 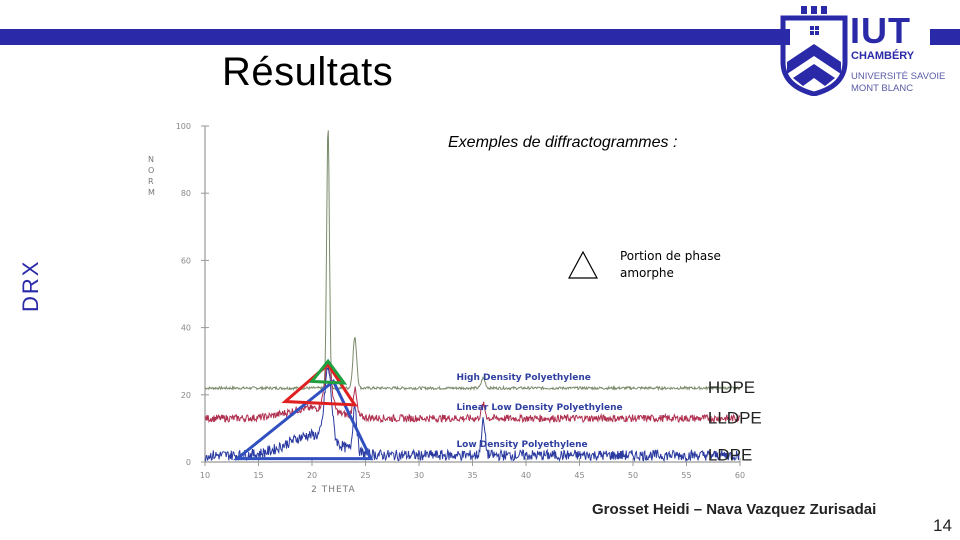 What do you see at coordinates (945, 37) in the screenshot?
I see `header-bar-end` at bounding box center [945, 37].